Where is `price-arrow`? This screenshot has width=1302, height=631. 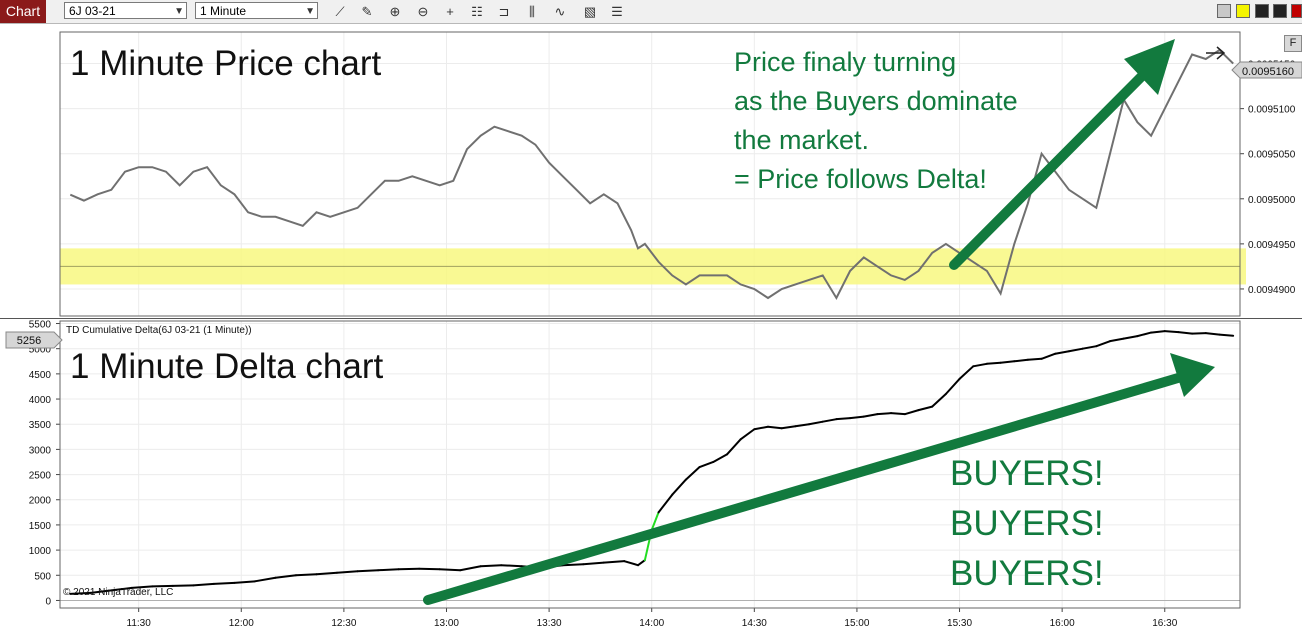 price-arrow is located at coordinates (1062, 154).